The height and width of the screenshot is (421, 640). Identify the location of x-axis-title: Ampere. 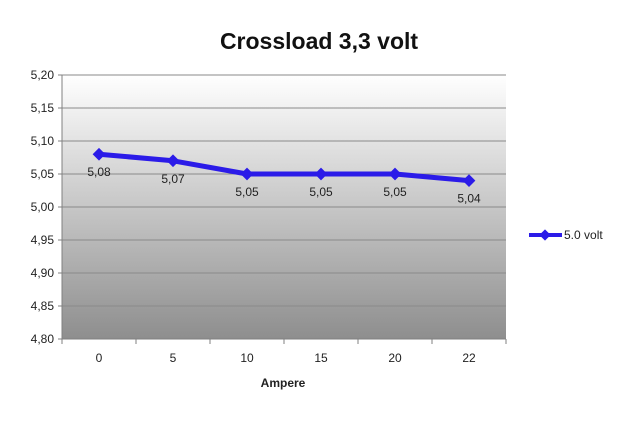
(283, 383).